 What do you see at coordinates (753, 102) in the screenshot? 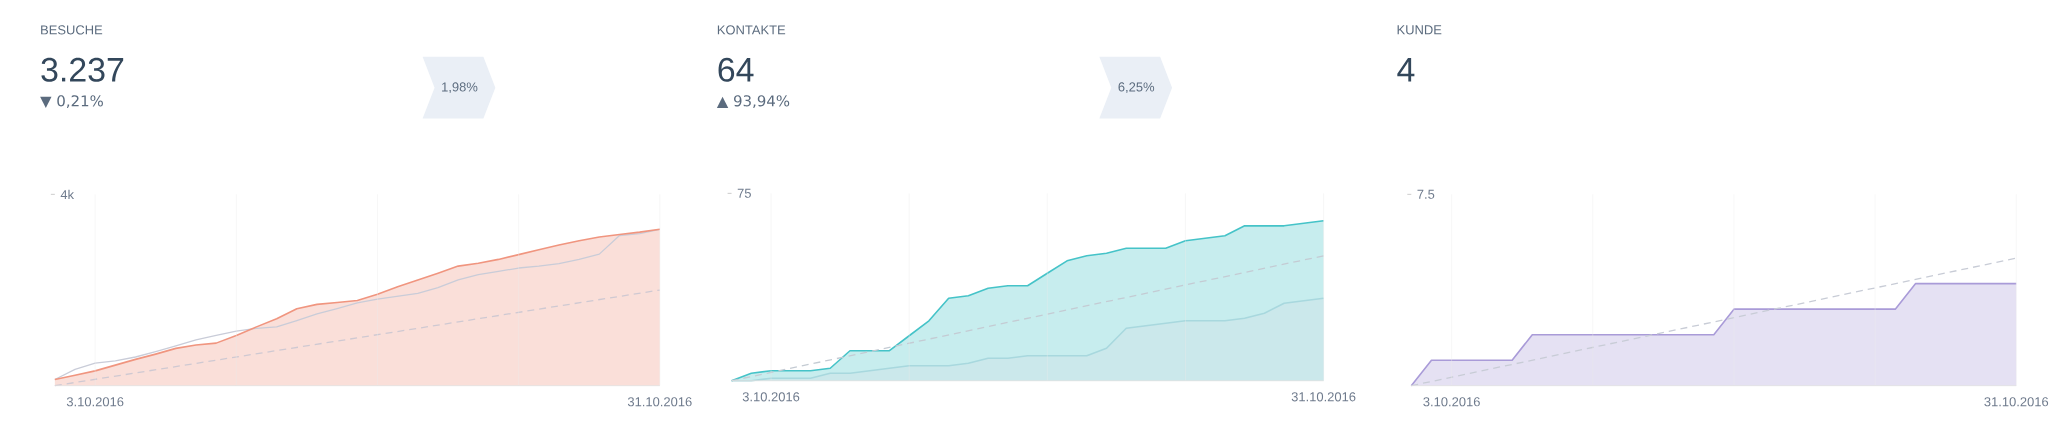
I see `text: ▲ 93,94%` at bounding box center [753, 102].